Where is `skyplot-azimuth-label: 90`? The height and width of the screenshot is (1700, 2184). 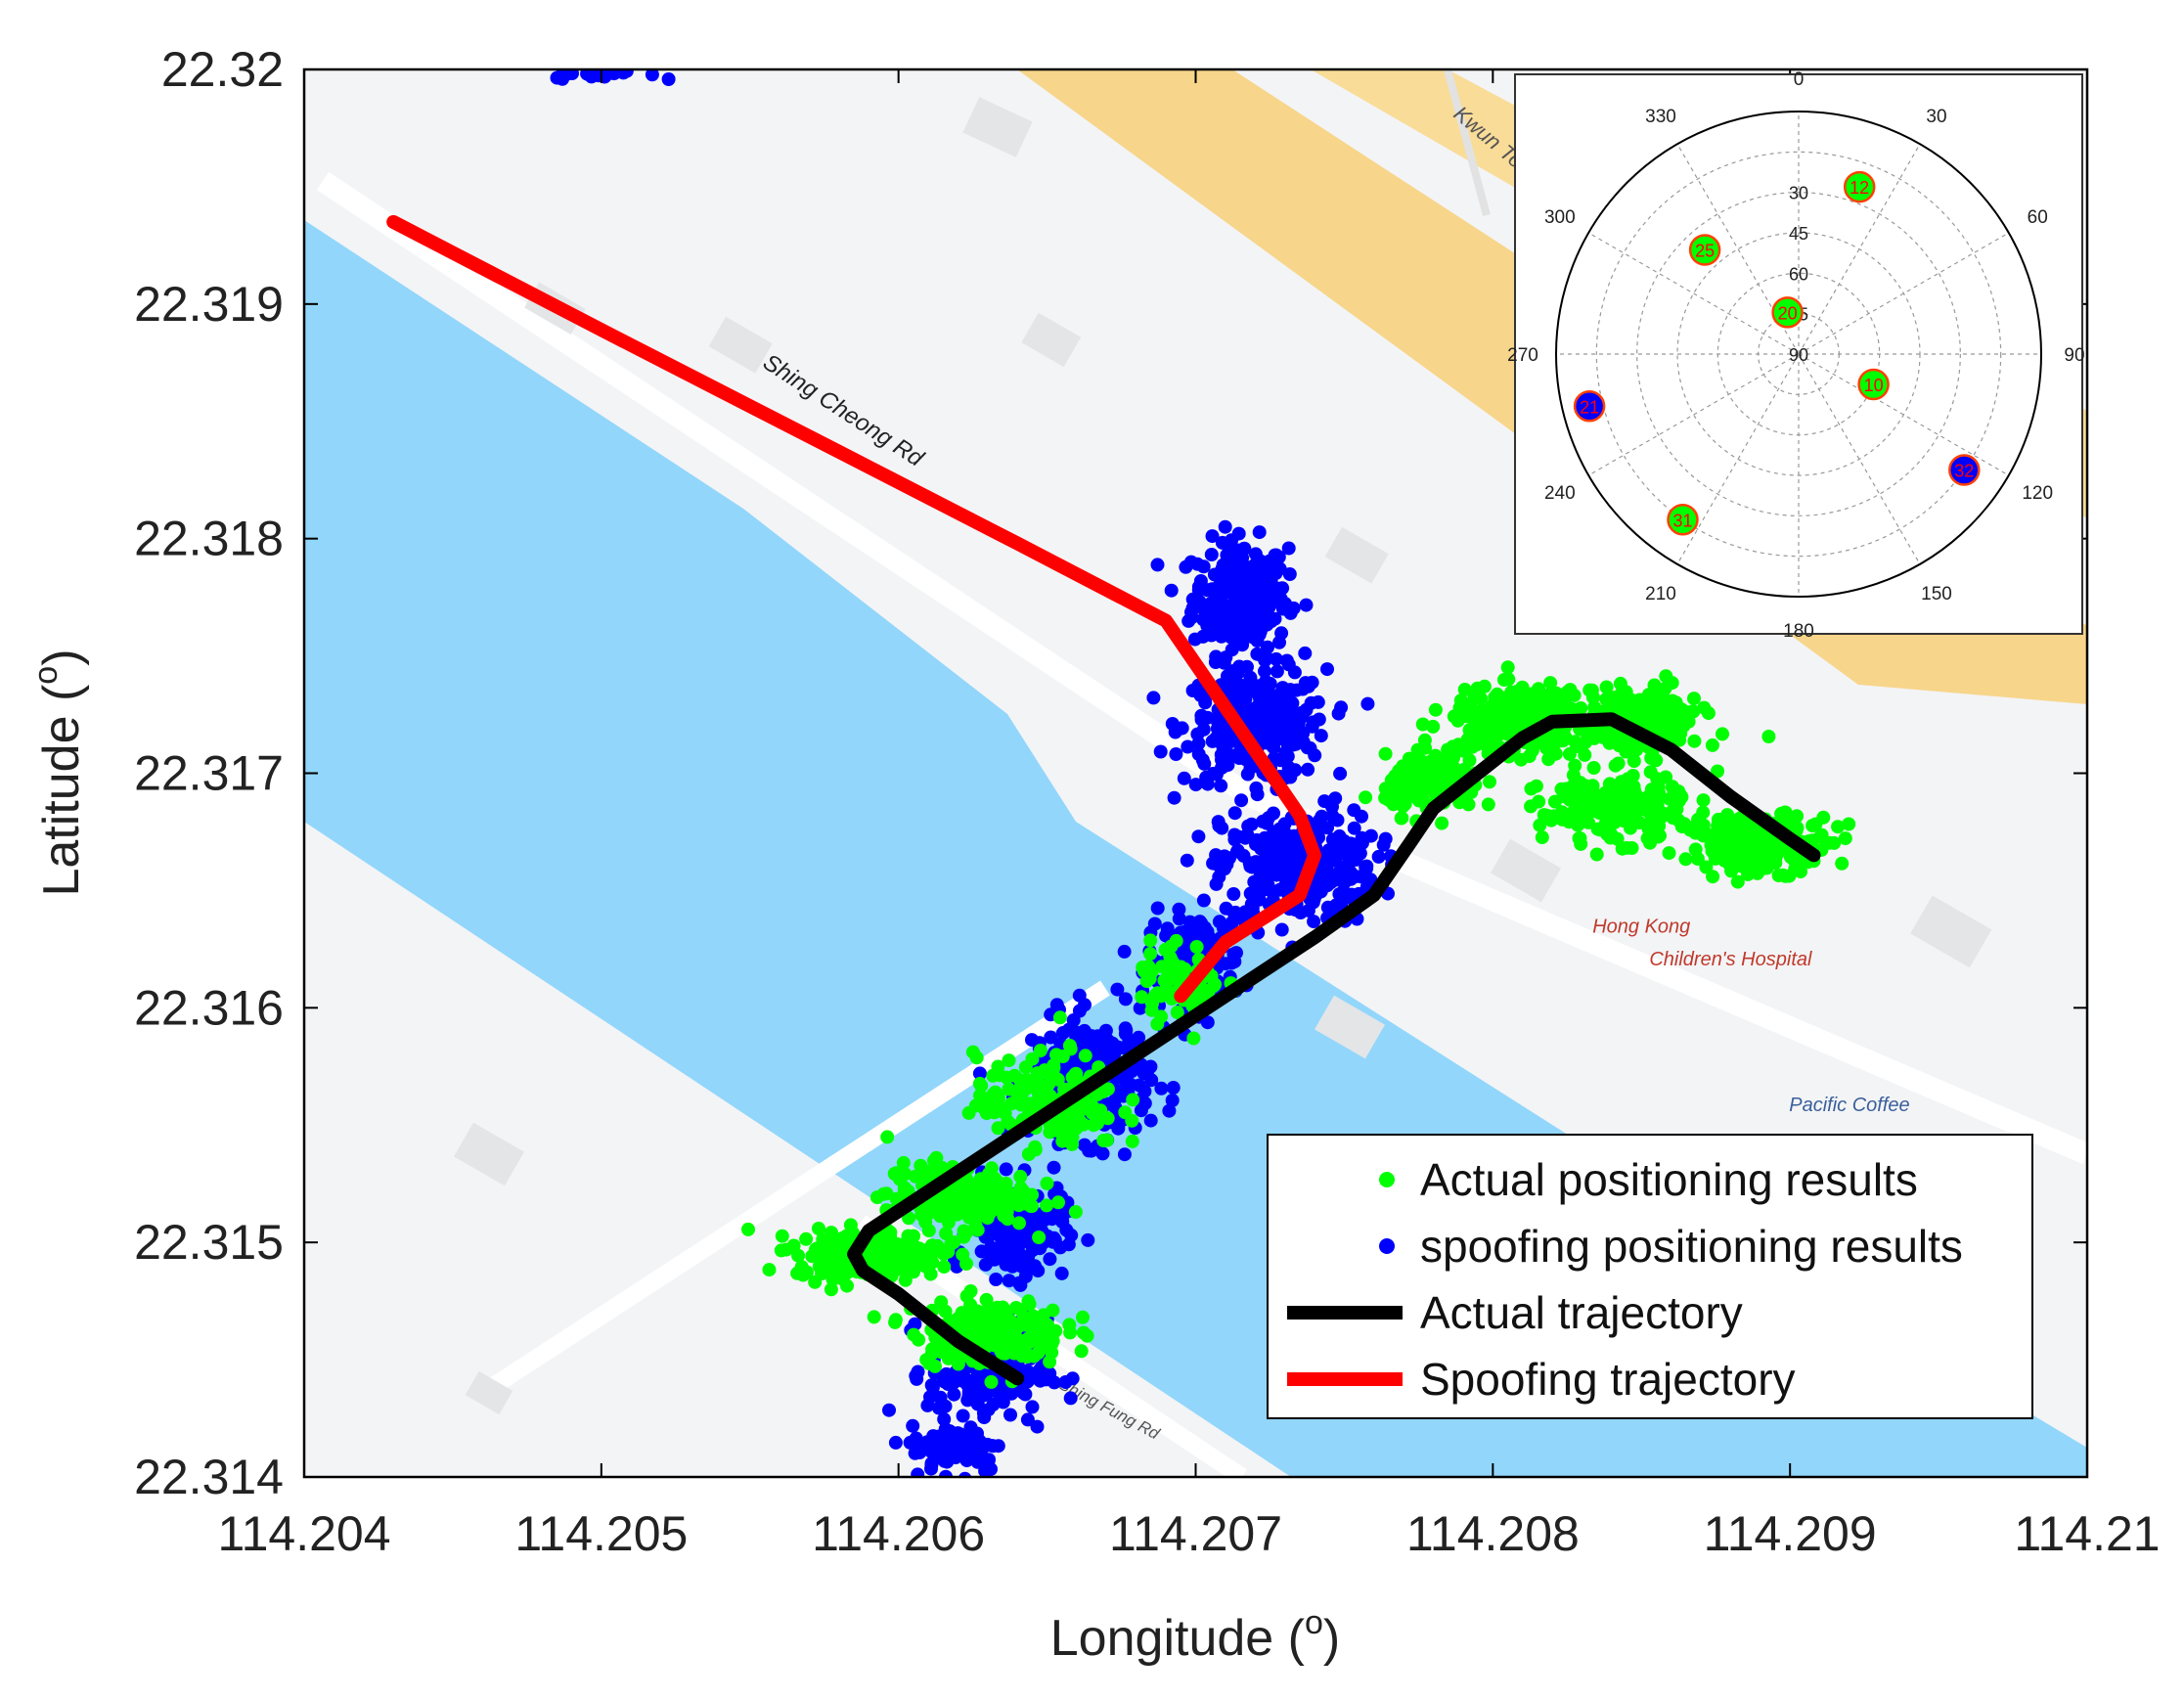
skyplot-azimuth-label: 90 is located at coordinates (2074, 356).